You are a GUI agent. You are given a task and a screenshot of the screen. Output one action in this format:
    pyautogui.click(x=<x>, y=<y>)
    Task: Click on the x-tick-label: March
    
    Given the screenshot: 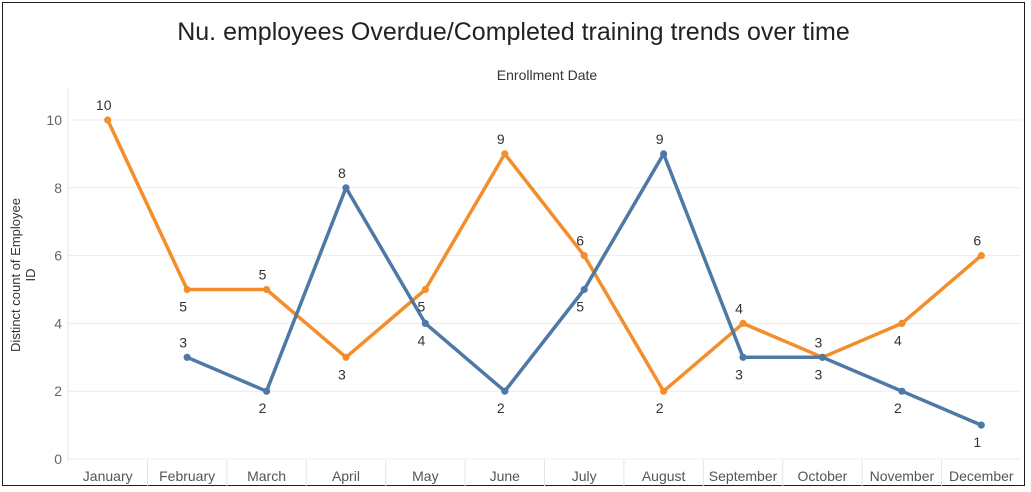 What is the action you would take?
    pyautogui.click(x=266, y=476)
    